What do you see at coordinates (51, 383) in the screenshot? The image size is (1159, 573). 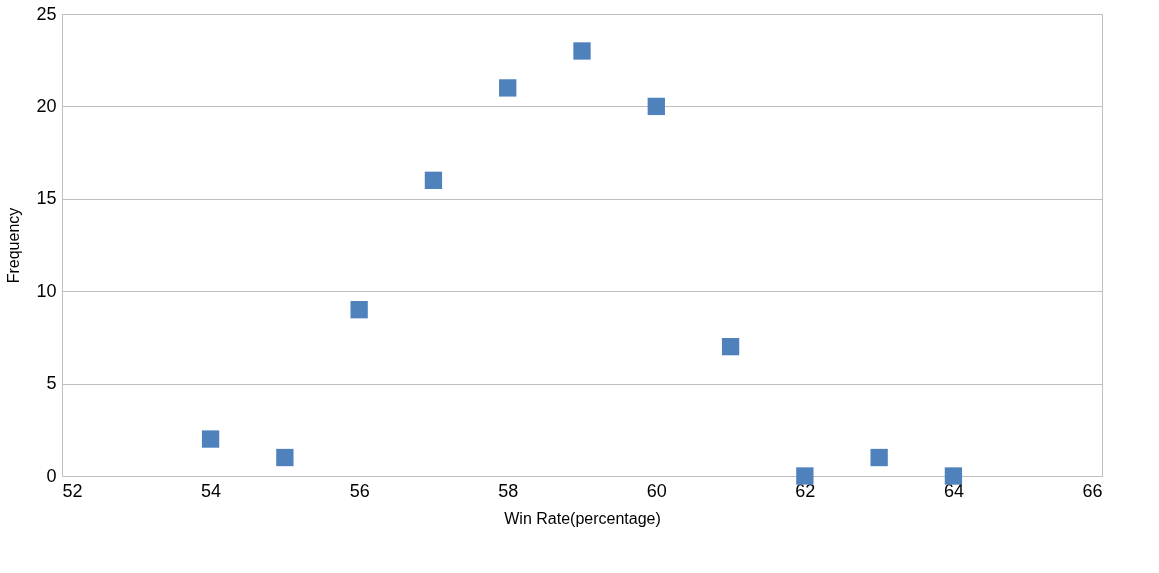 I see `y-tick-label: 5` at bounding box center [51, 383].